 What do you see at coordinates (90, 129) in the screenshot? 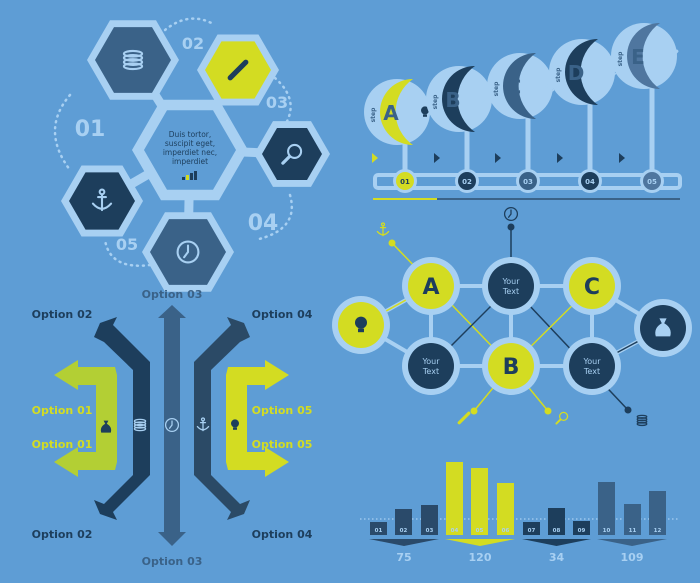
I see `step-number: 01` at bounding box center [90, 129].